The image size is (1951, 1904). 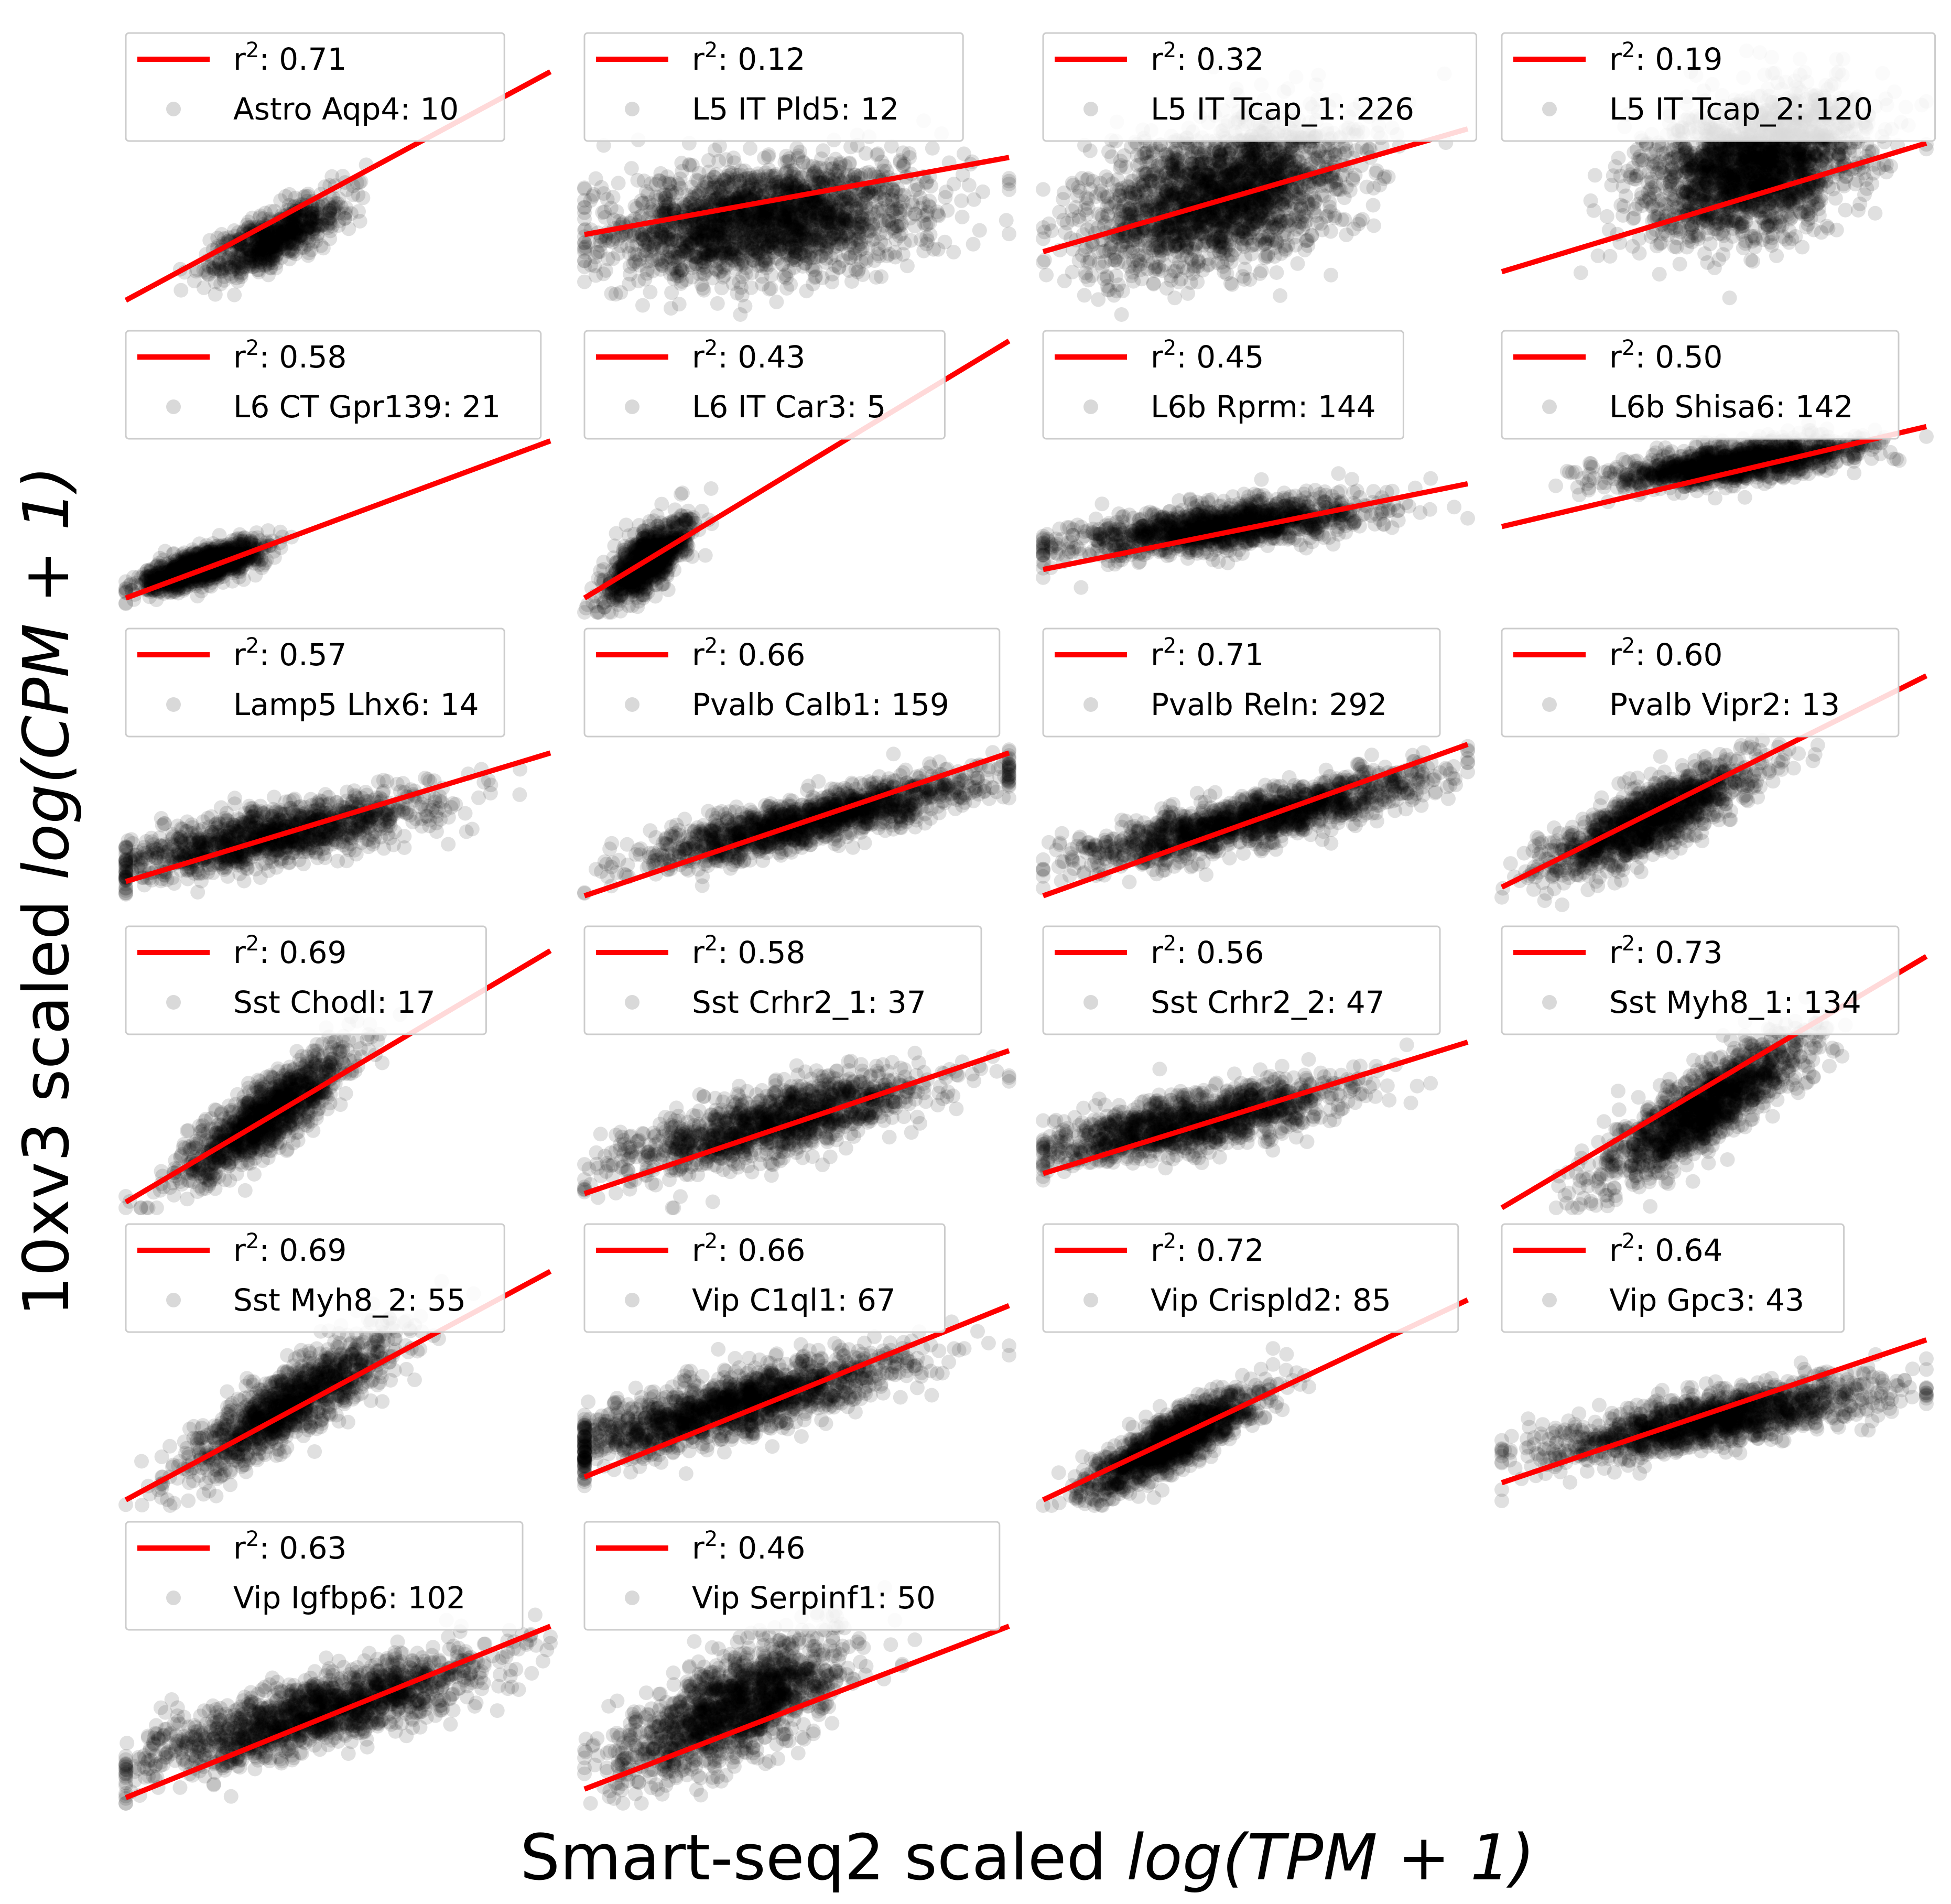 What do you see at coordinates (761, 59) in the screenshot?
I see `legend-r2-value: : 0.12` at bounding box center [761, 59].